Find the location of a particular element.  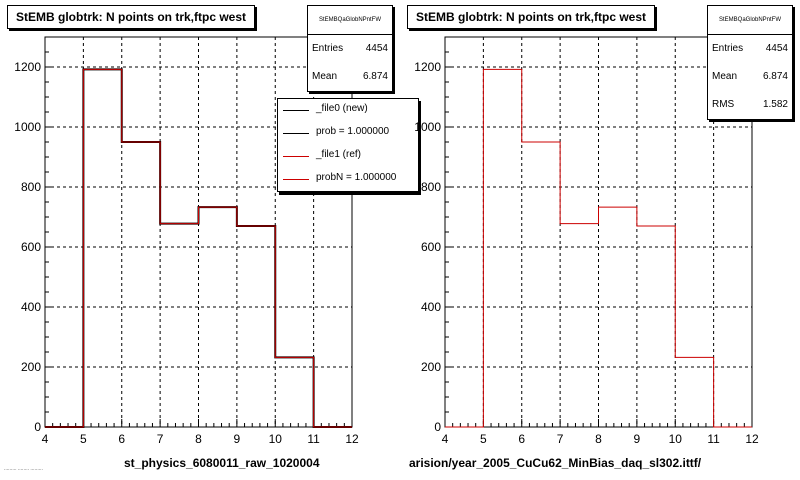

legend-label: _file1 (ref) is located at coordinates (339, 154).